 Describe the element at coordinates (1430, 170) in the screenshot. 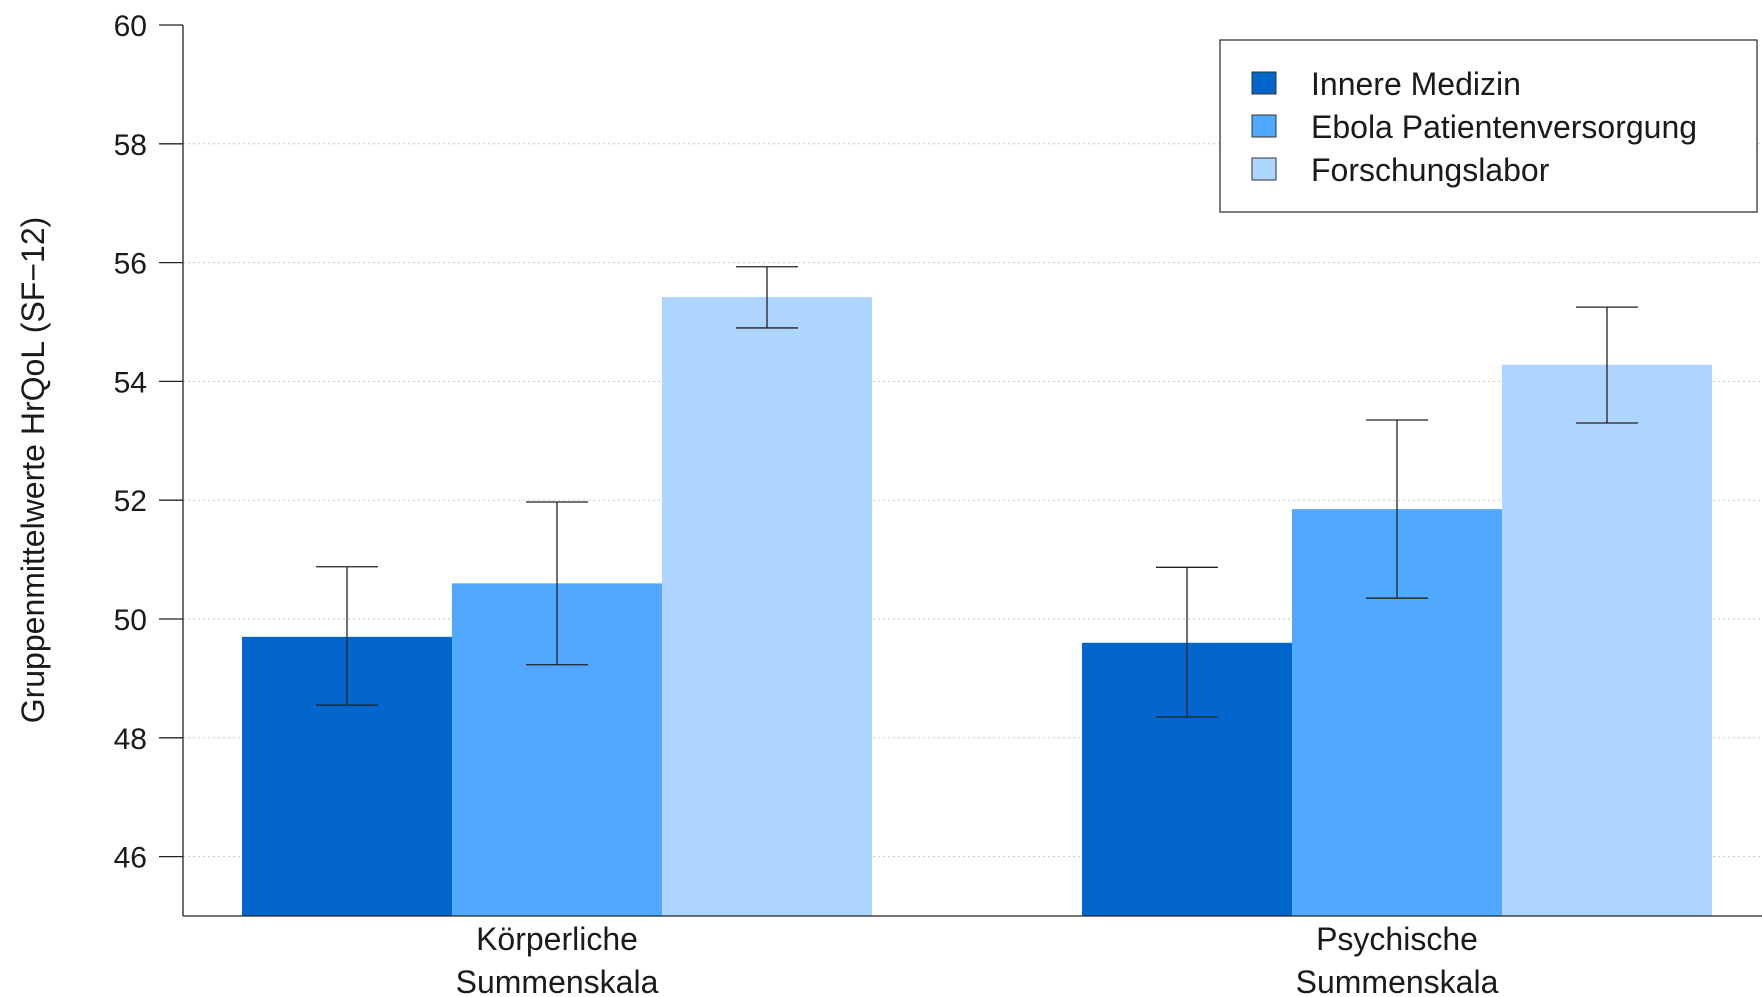

I see `legend-label: Forschungslabor` at that location.